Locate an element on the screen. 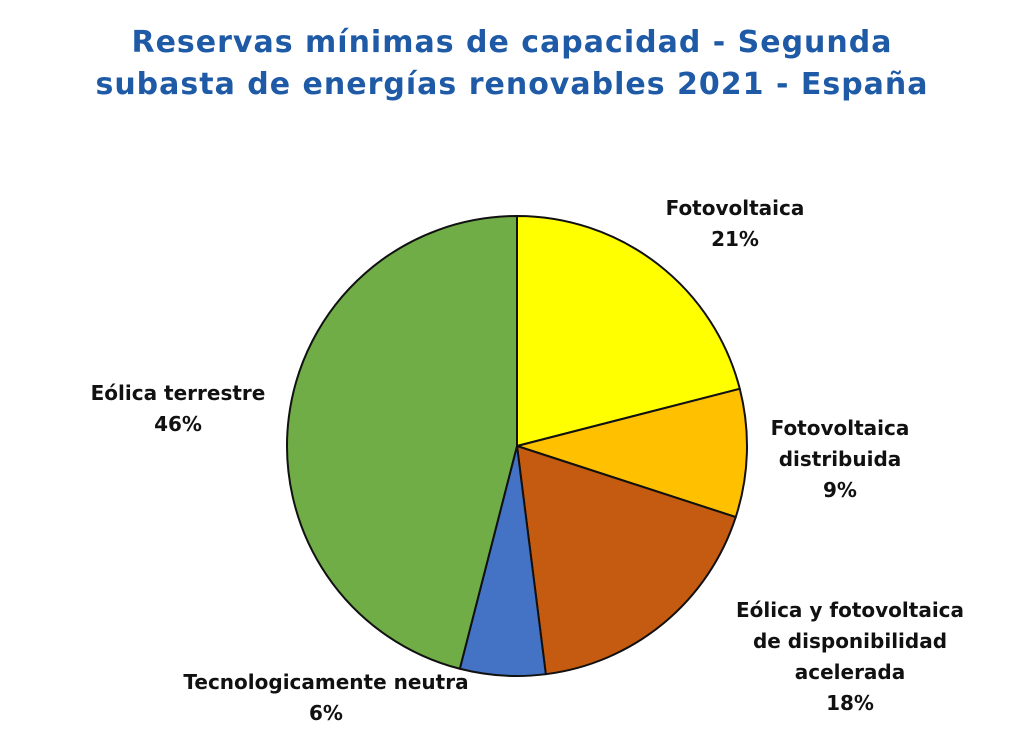 The image size is (1024, 729). slice-name-eolica-fotovoltaica-acelerada-3: acelerada is located at coordinates (850, 672).